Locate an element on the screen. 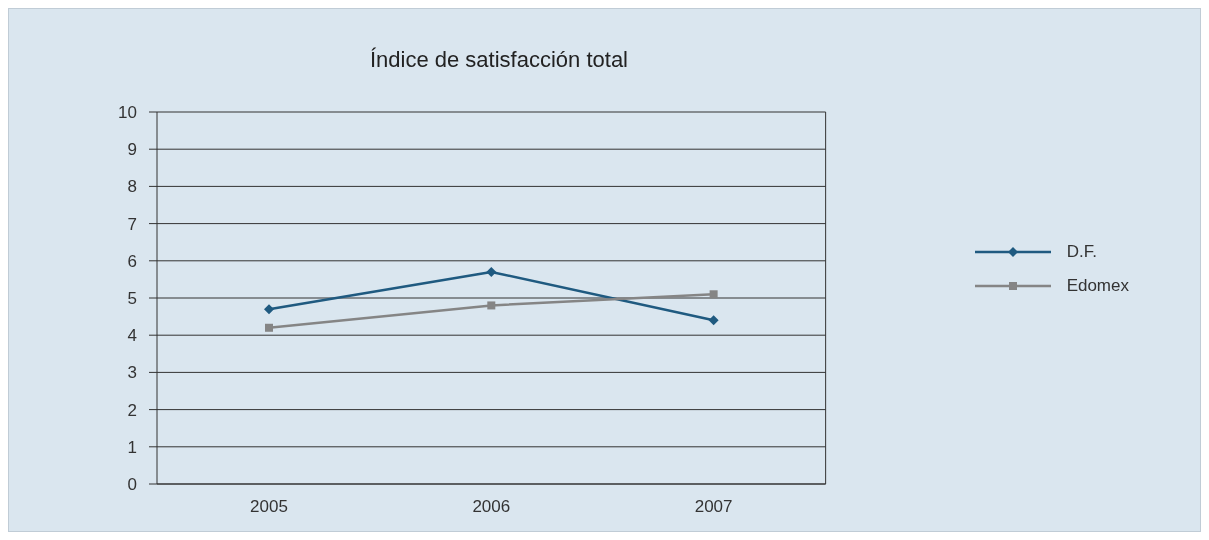 The height and width of the screenshot is (540, 1209). y-tick-label: 4 is located at coordinates (132, 336).